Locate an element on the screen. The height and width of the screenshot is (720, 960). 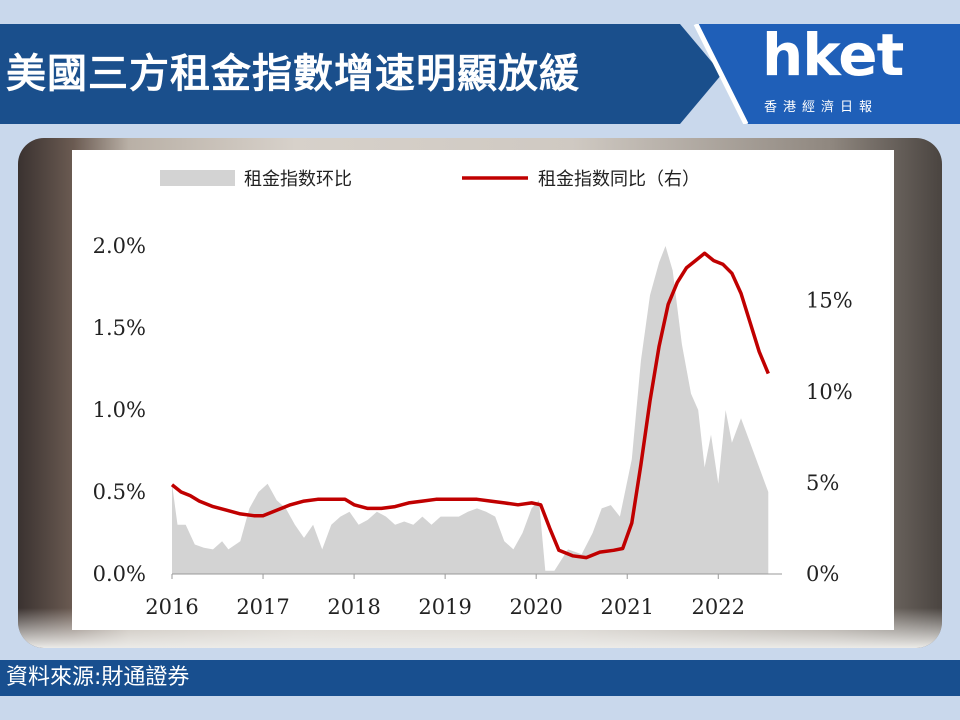
hket-logo: hket is located at coordinates (833, 55).